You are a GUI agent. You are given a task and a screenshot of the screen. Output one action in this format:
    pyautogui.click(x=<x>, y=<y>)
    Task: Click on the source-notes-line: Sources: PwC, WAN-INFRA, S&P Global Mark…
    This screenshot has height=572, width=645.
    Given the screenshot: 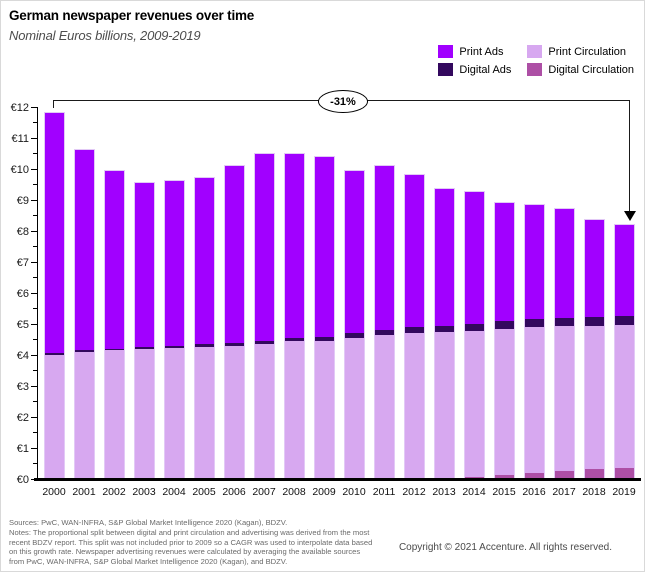 What is the action you would take?
    pyautogui.click(x=148, y=522)
    